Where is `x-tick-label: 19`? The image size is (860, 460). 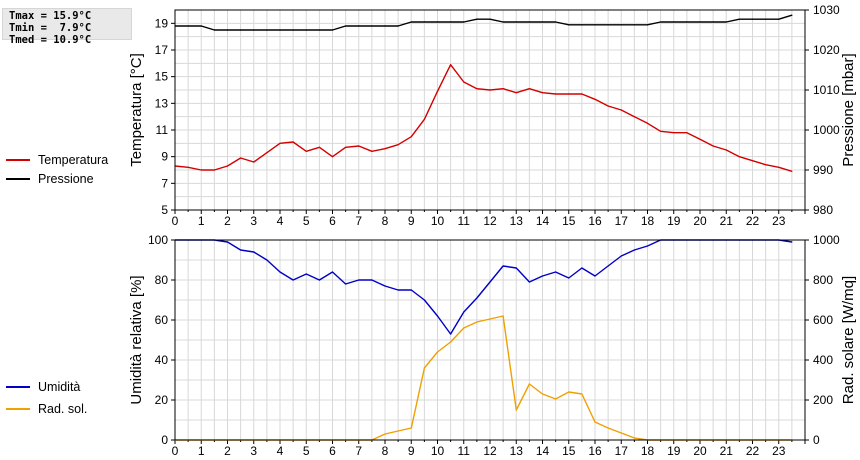
x-tick-label: 19 is located at coordinates (674, 451).